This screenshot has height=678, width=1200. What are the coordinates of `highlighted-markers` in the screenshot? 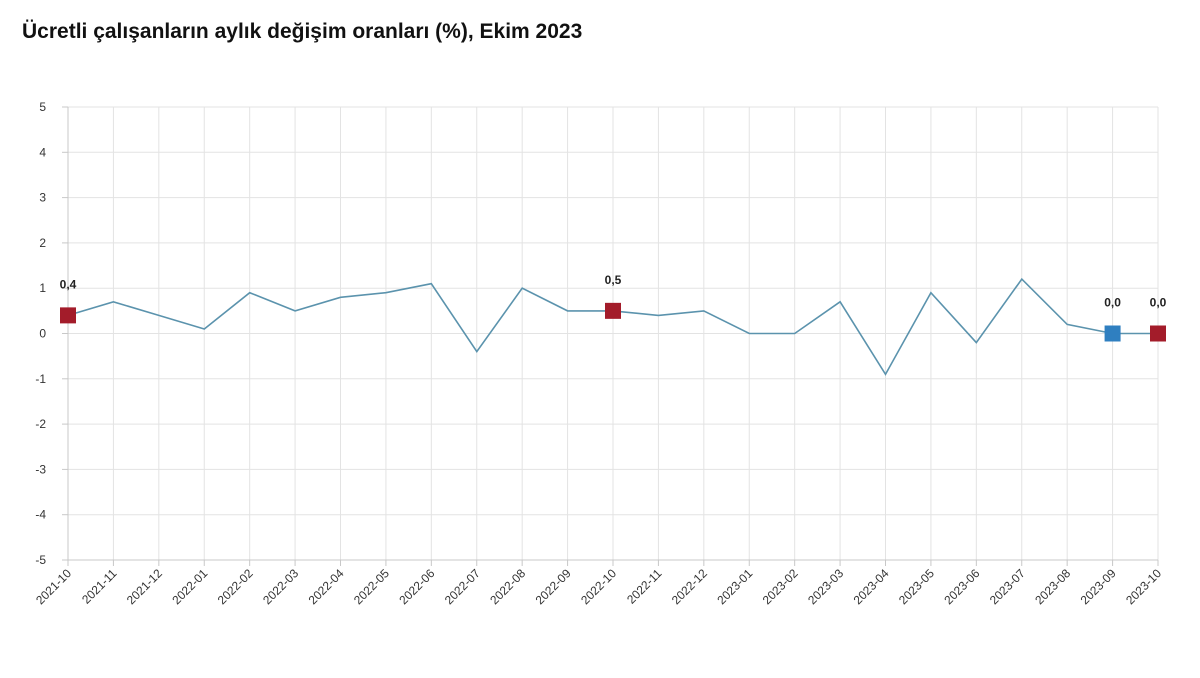 It's located at (613, 322).